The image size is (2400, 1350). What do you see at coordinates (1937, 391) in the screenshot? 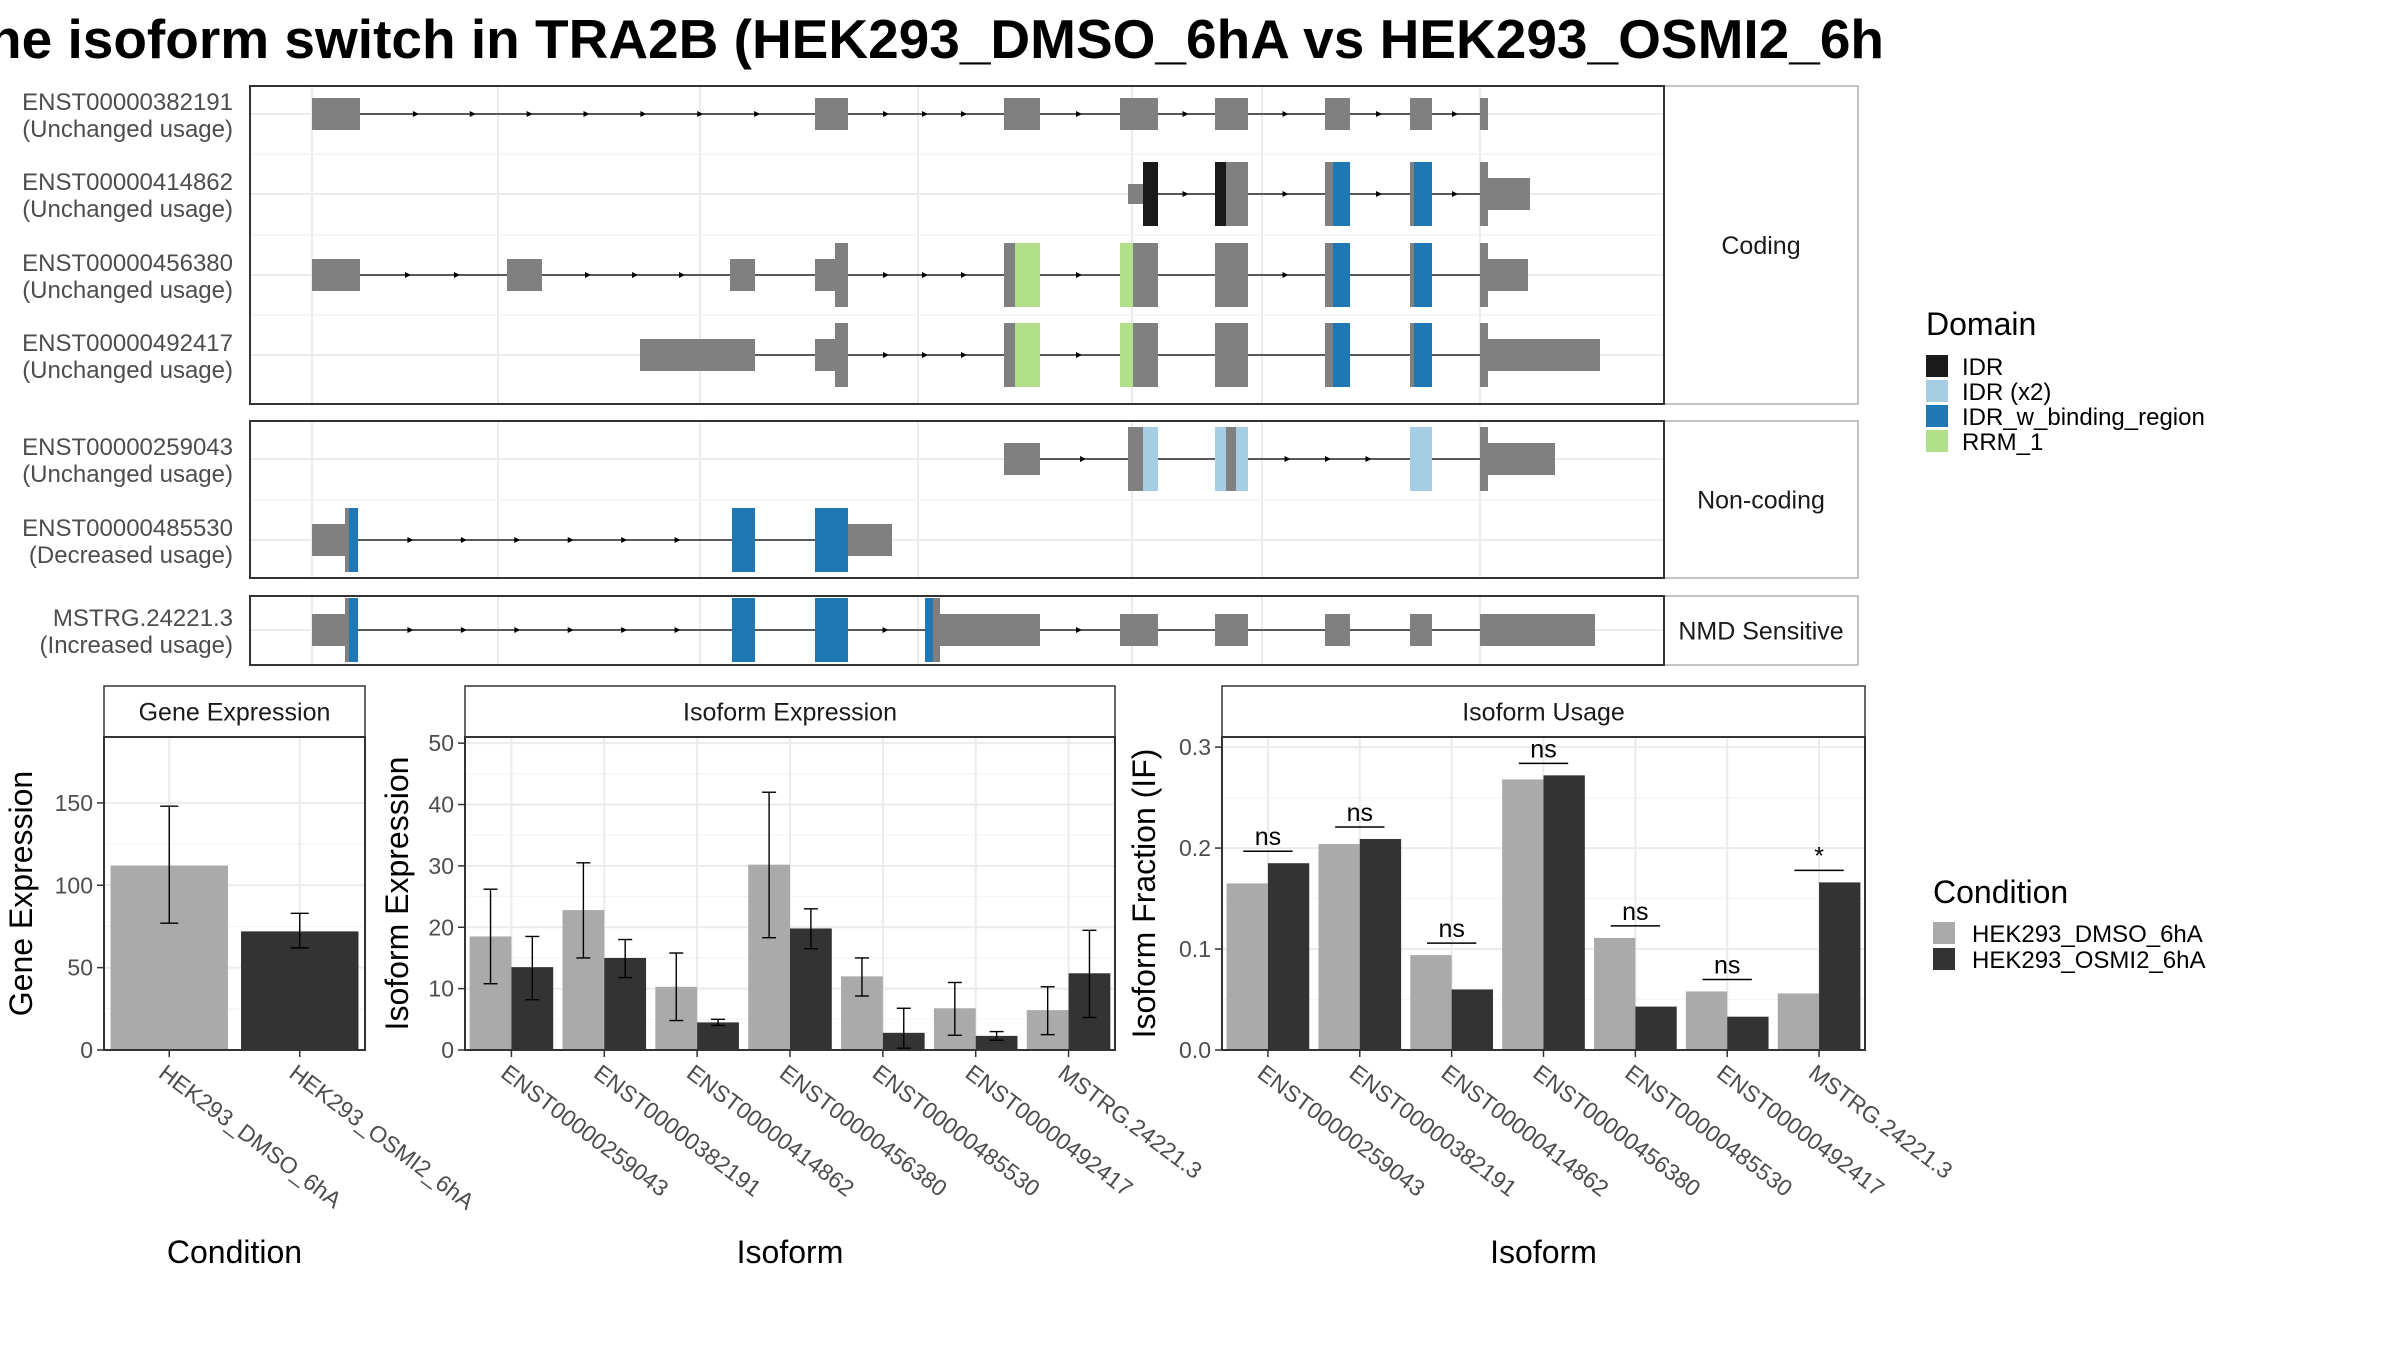
I see `domain-legend-swatch` at bounding box center [1937, 391].